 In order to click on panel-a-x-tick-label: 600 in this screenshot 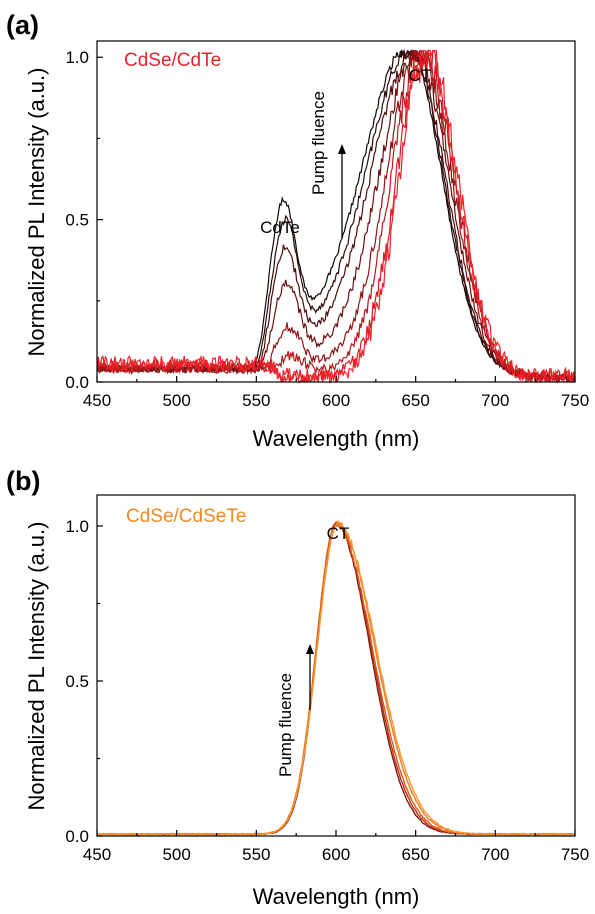, I will do `click(336, 400)`.